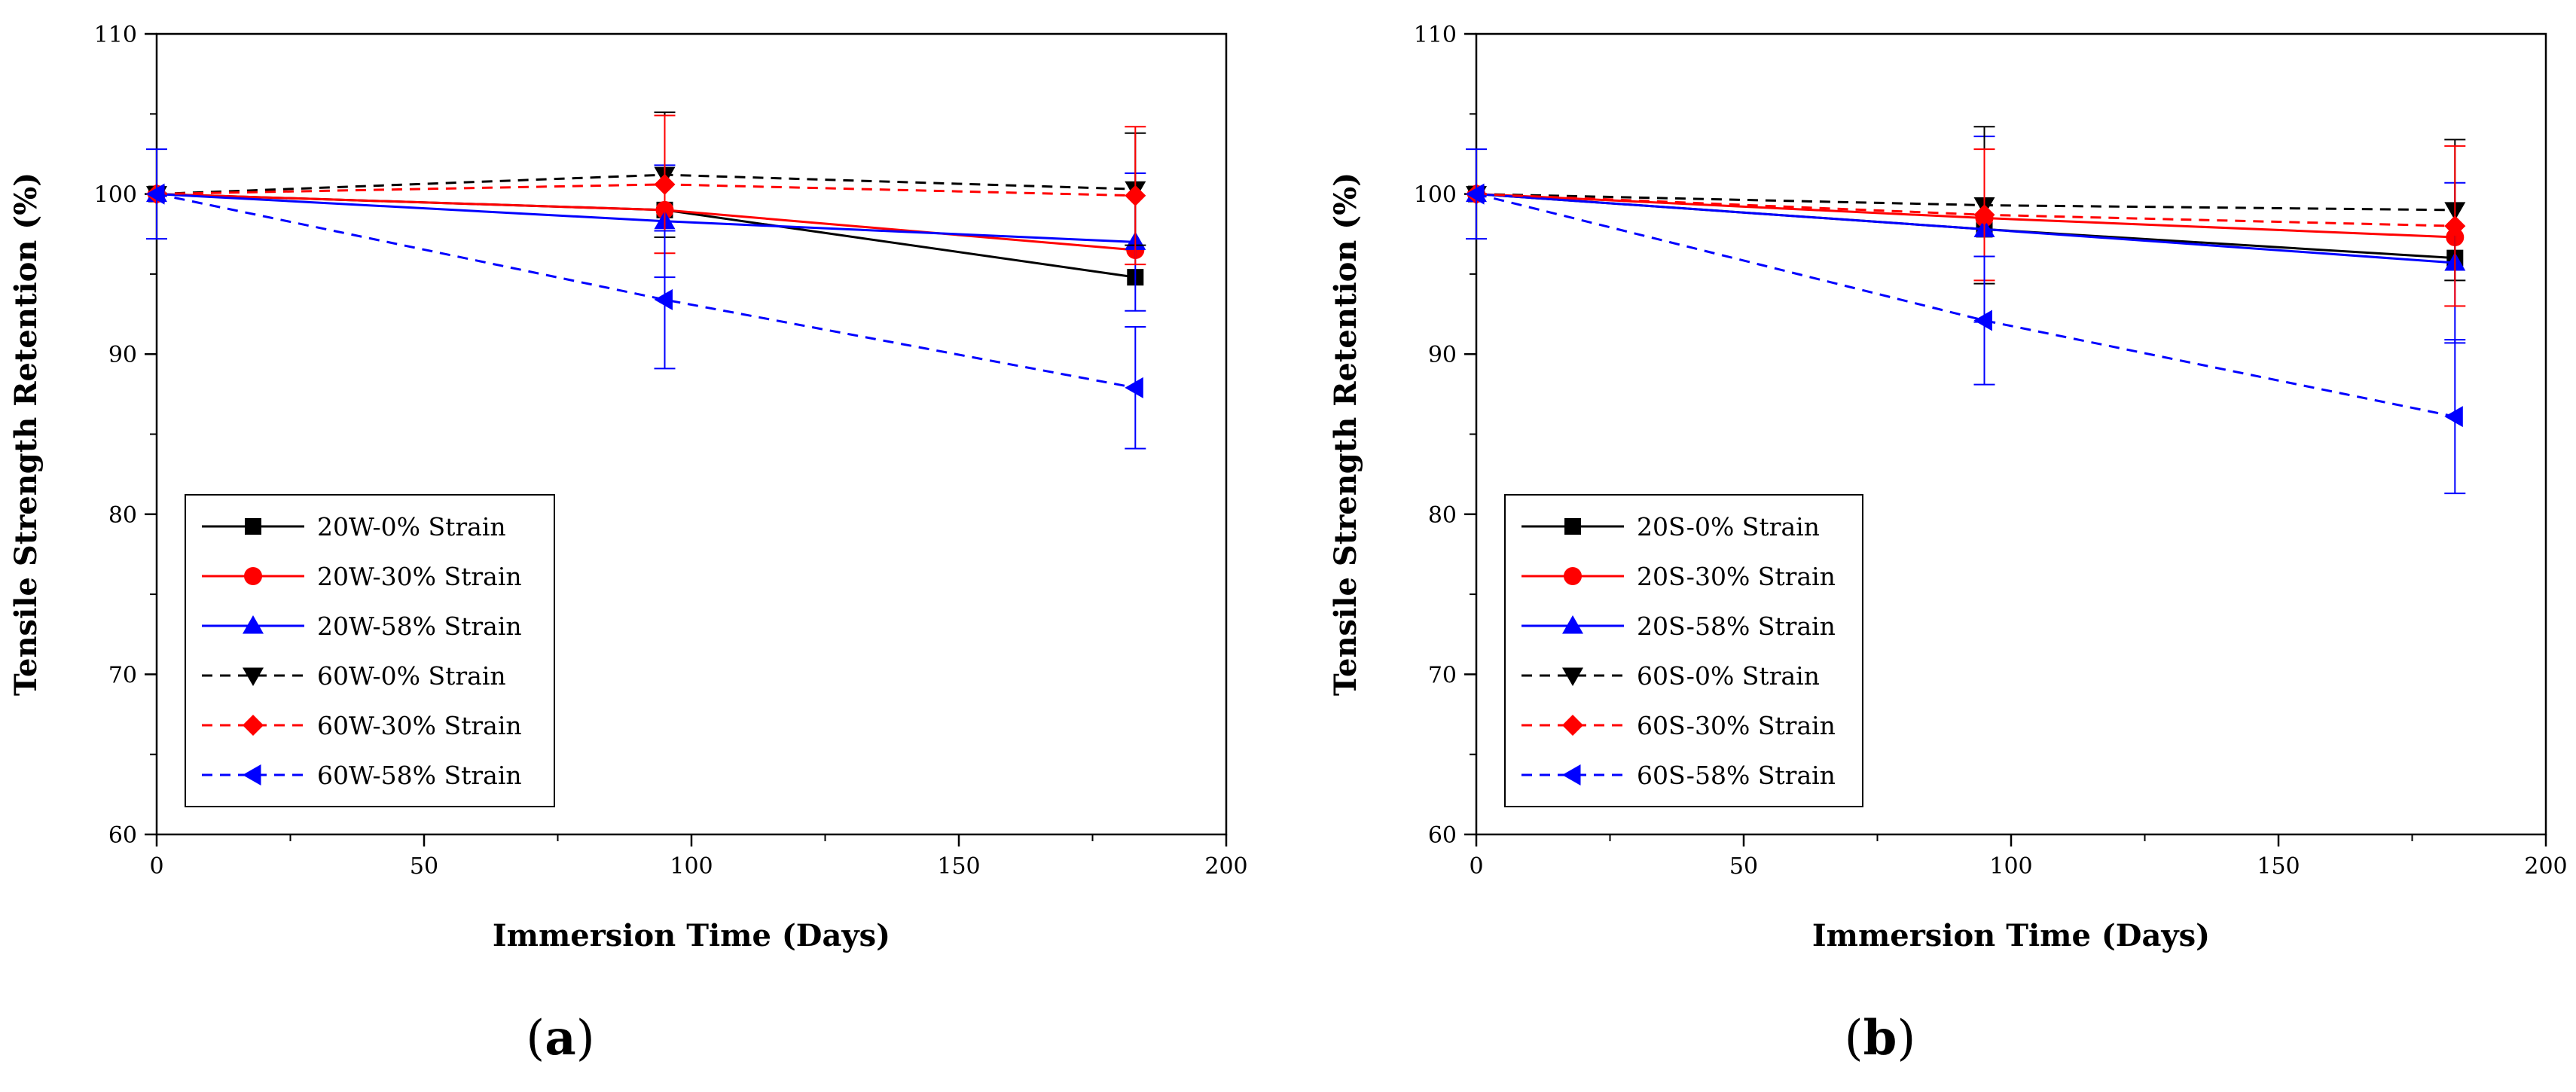 The height and width of the screenshot is (1092, 2576). What do you see at coordinates (1737, 775) in the screenshot?
I see `legend-label: 60S-58% Strain` at bounding box center [1737, 775].